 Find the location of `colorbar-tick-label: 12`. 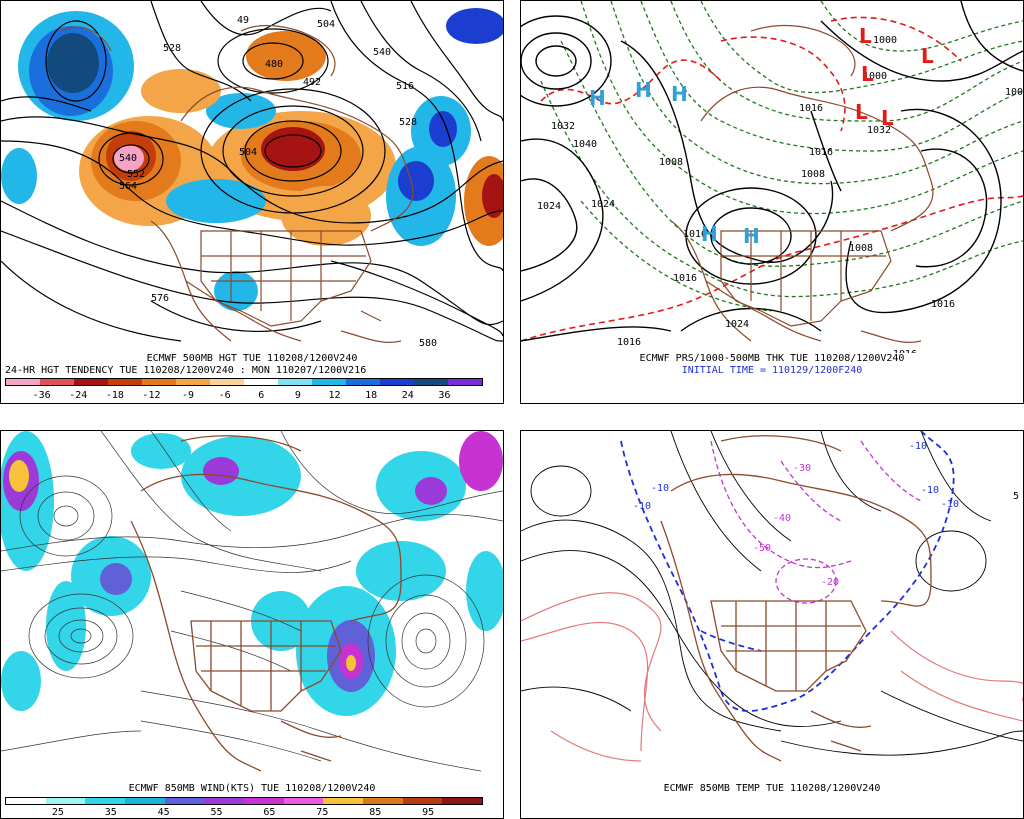

colorbar-tick-label: 12 is located at coordinates (334, 395).